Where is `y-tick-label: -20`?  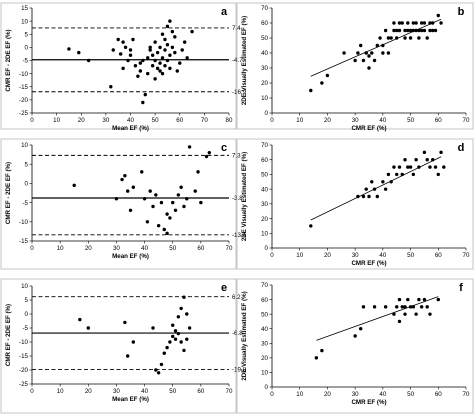
y-tick-label: -20 is located at coordinates (24, 370).